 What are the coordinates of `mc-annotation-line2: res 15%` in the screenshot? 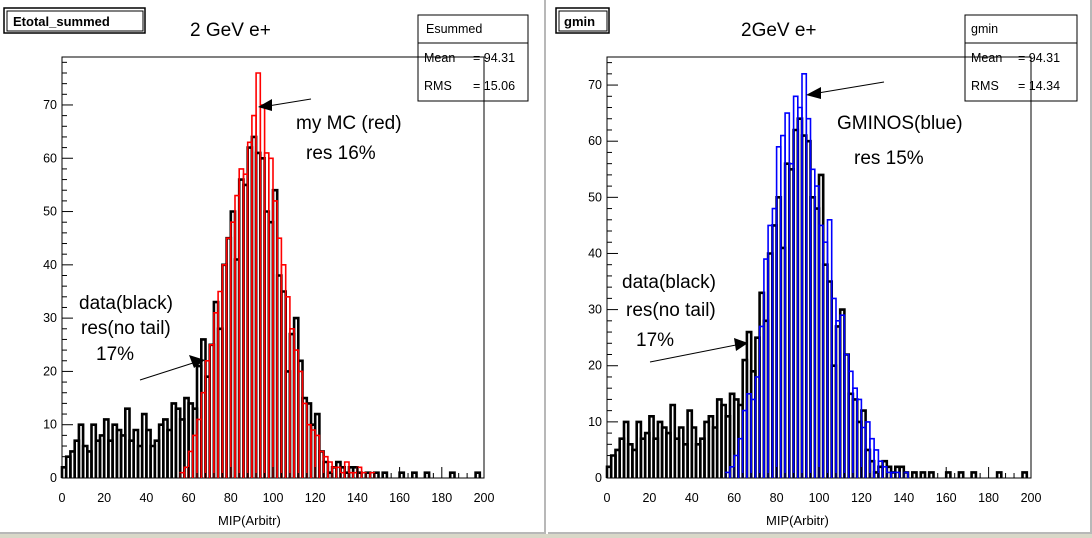 It's located at (889, 158).